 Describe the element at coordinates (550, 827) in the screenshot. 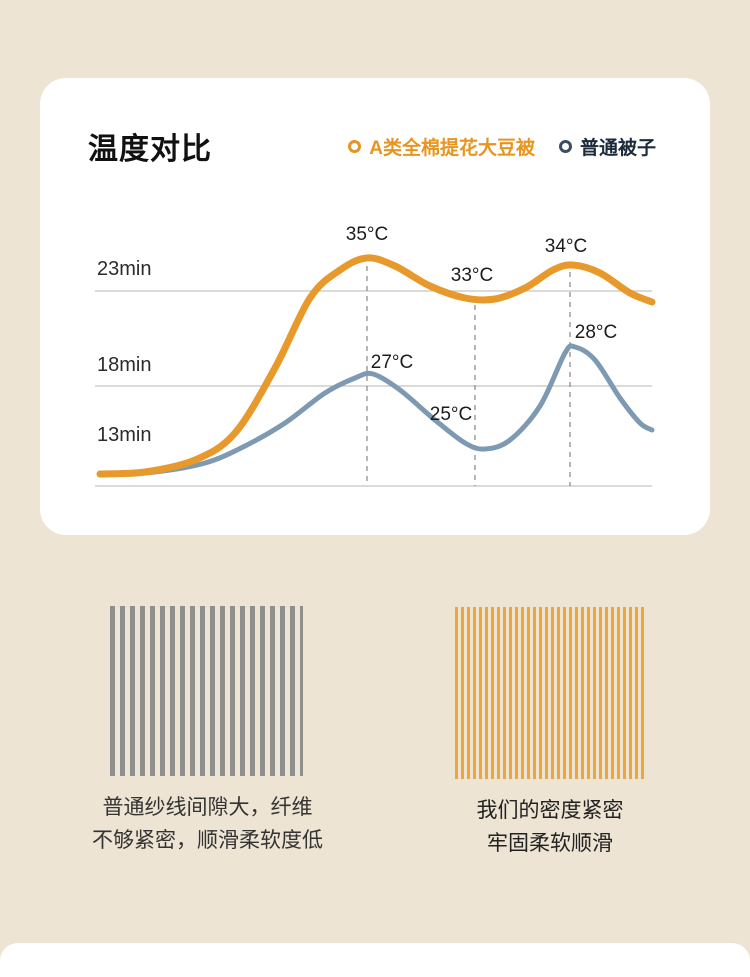

I see `our-yarn-caption: 我们的密度紧密 牢固柔软顺滑` at that location.